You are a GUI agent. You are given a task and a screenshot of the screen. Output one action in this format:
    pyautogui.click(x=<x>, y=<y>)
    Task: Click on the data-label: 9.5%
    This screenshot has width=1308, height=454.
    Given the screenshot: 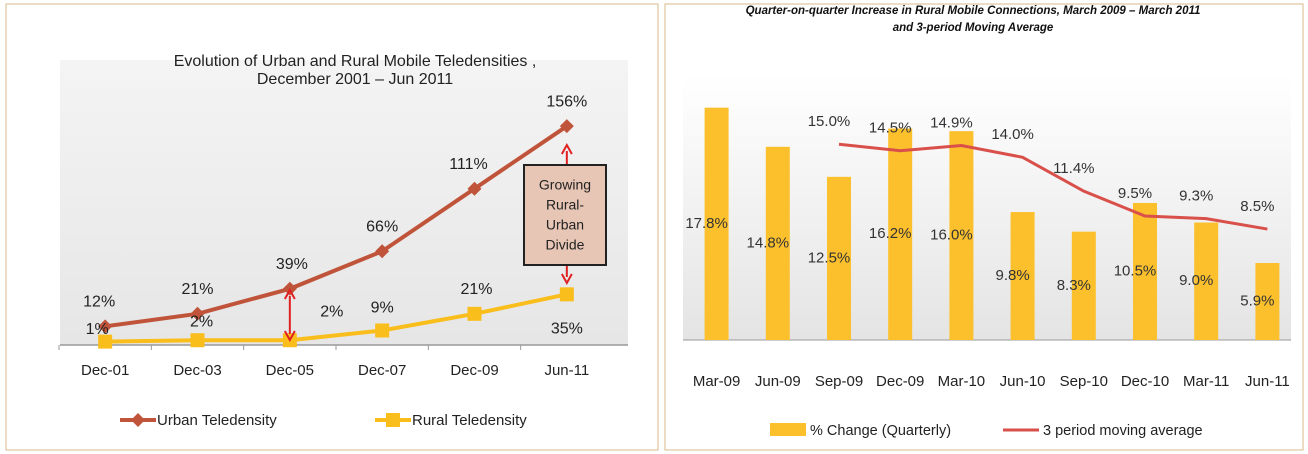 What is the action you would take?
    pyautogui.click(x=1135, y=193)
    